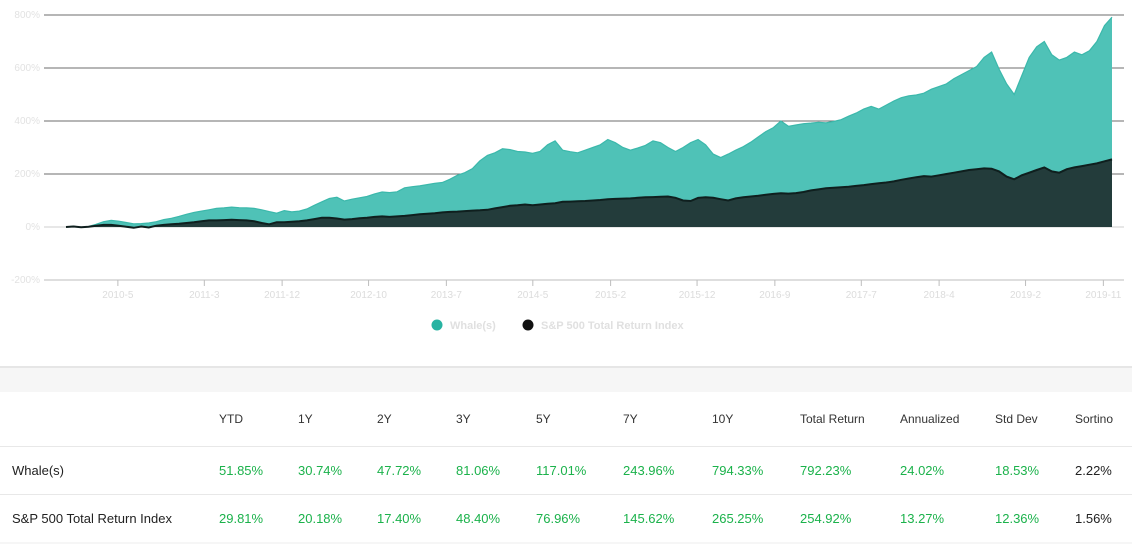 The image size is (1132, 544). Describe the element at coordinates (118, 295) in the screenshot. I see `x-tick-label: 2010-5` at that location.